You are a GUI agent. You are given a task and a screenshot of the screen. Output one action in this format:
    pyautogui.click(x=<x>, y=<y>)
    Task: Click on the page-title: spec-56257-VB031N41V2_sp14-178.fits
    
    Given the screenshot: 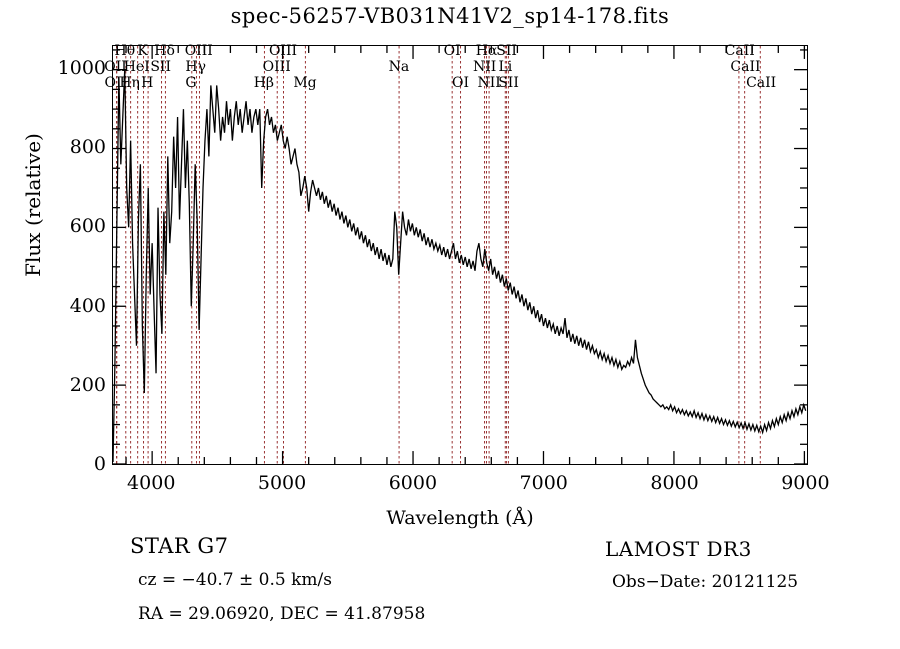 What is the action you would take?
    pyautogui.click(x=450, y=16)
    